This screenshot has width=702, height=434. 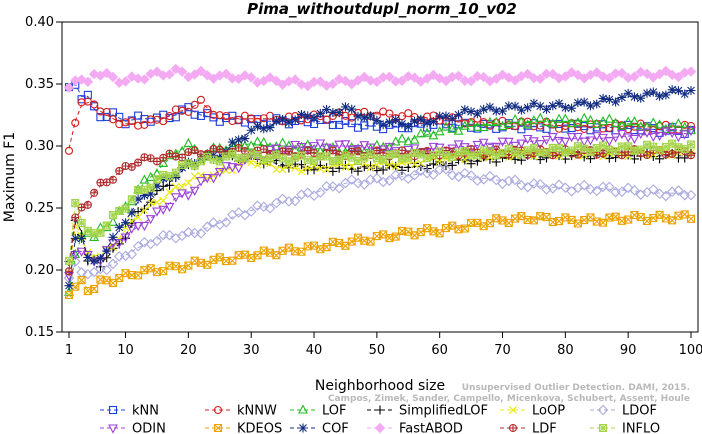 What do you see at coordinates (39, 22) in the screenshot?
I see `y-tick-label: 0.40` at bounding box center [39, 22].